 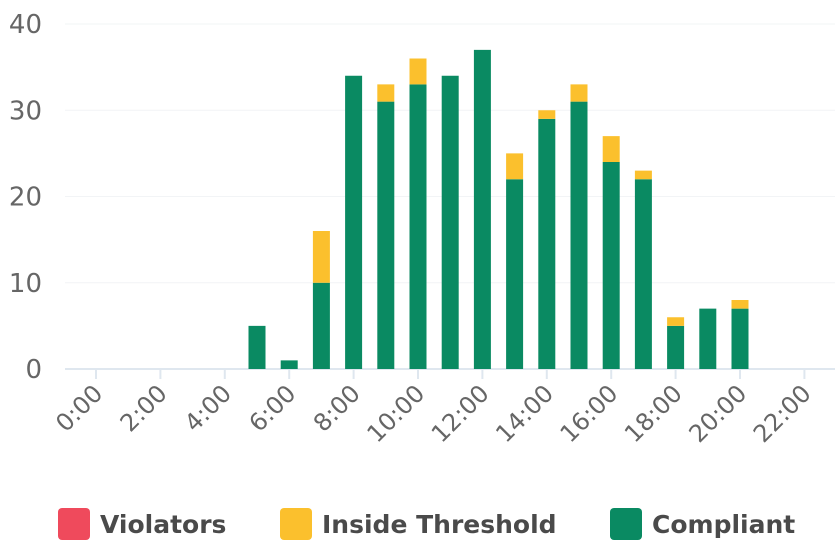 What do you see at coordinates (396, 413) in the screenshot?
I see `x-tick-label: 10:00` at bounding box center [396, 413].